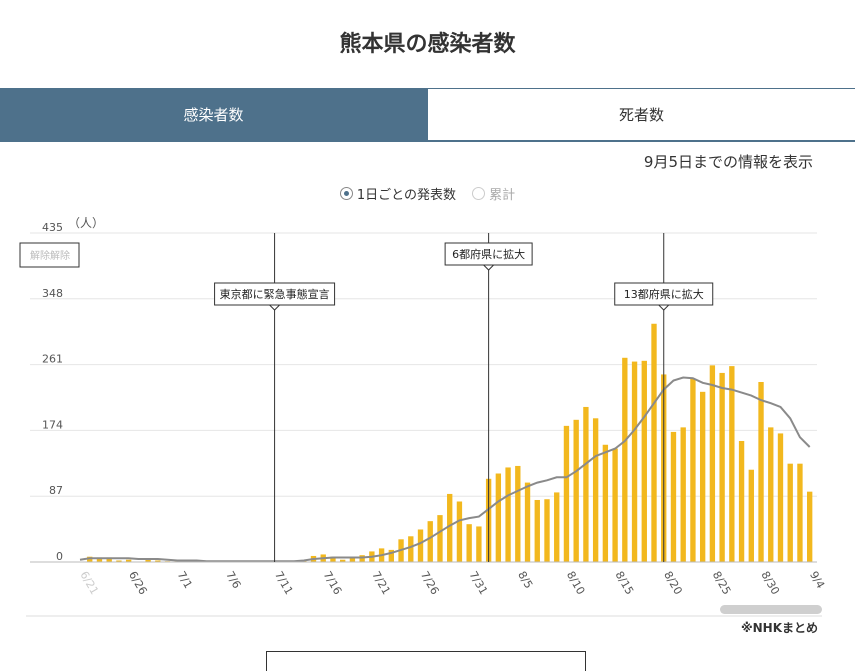 The width and height of the screenshot is (855, 671). Describe the element at coordinates (233, 580) in the screenshot. I see `x-tick-label: 7/6` at that location.